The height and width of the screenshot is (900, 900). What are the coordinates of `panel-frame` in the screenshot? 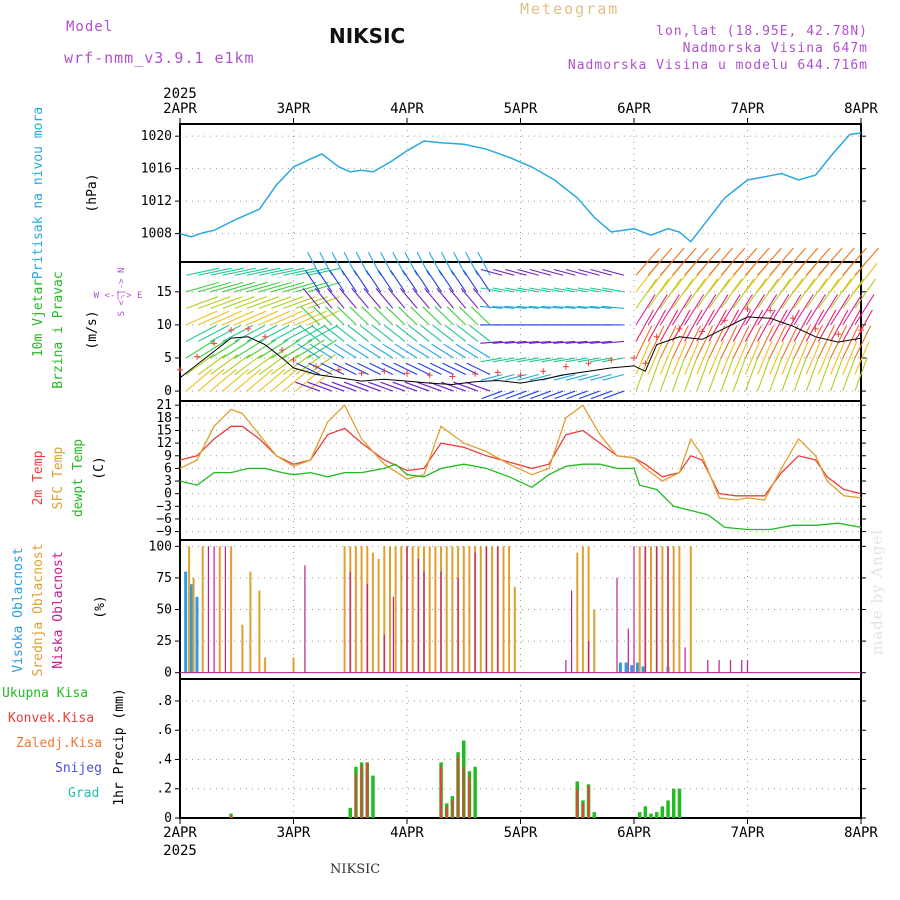 It's located at (520, 748).